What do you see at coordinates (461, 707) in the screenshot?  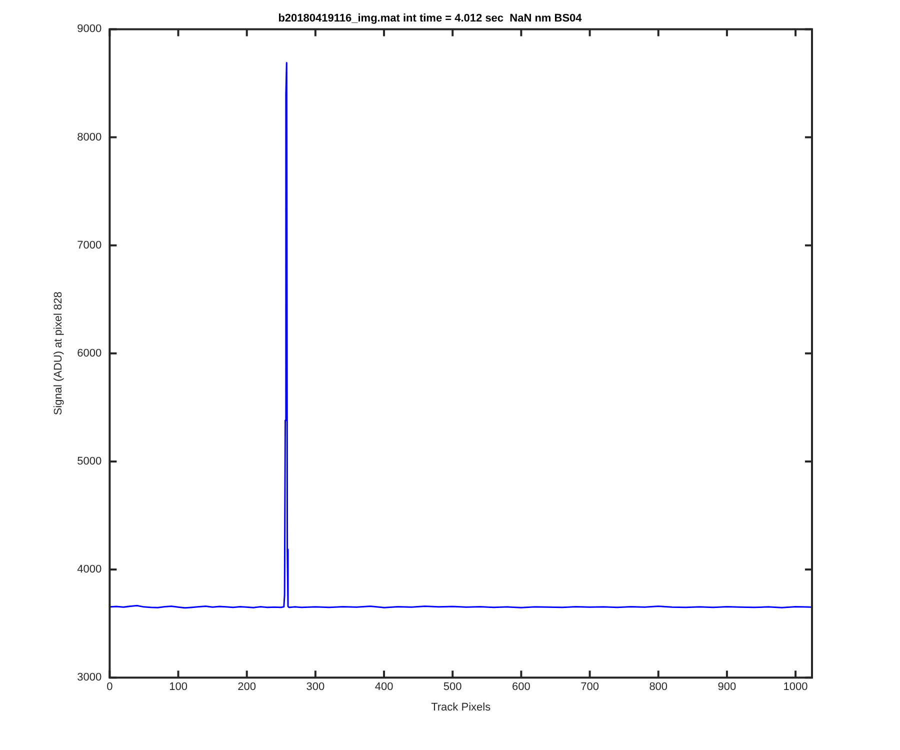 I see `x-axis-title: Track Pixels` at bounding box center [461, 707].